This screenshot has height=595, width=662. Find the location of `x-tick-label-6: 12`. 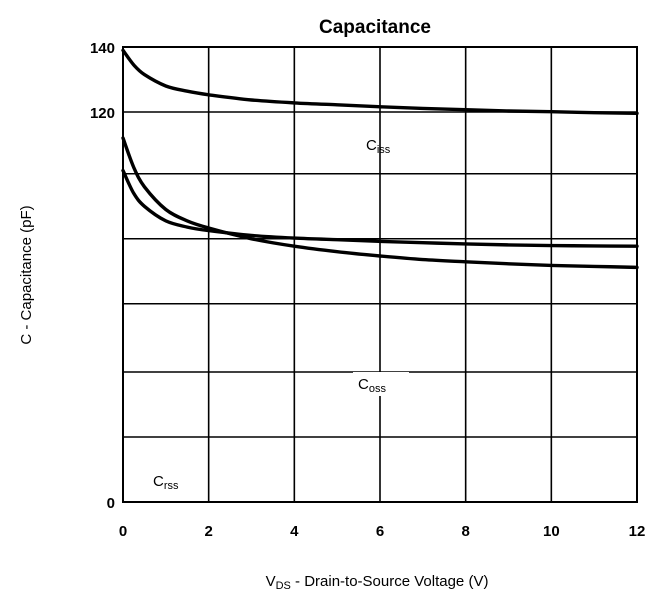

x-tick-label-6: 12 is located at coordinates (637, 531).